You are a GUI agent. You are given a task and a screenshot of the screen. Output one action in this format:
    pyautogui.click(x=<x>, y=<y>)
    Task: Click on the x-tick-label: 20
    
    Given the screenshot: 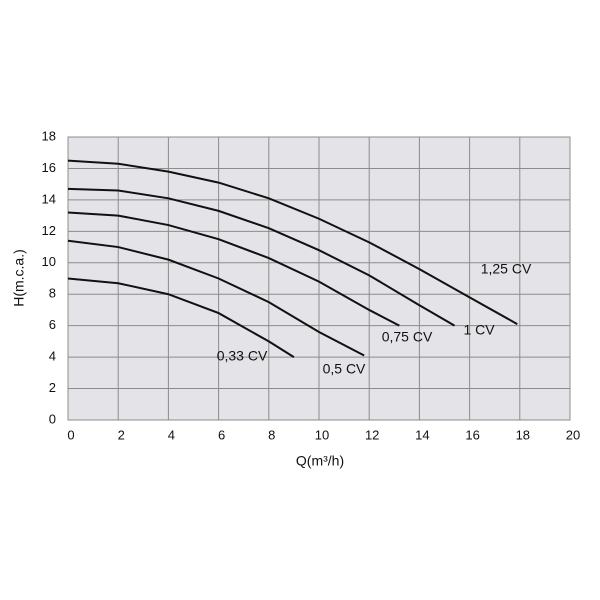 What is the action you would take?
    pyautogui.click(x=573, y=434)
    